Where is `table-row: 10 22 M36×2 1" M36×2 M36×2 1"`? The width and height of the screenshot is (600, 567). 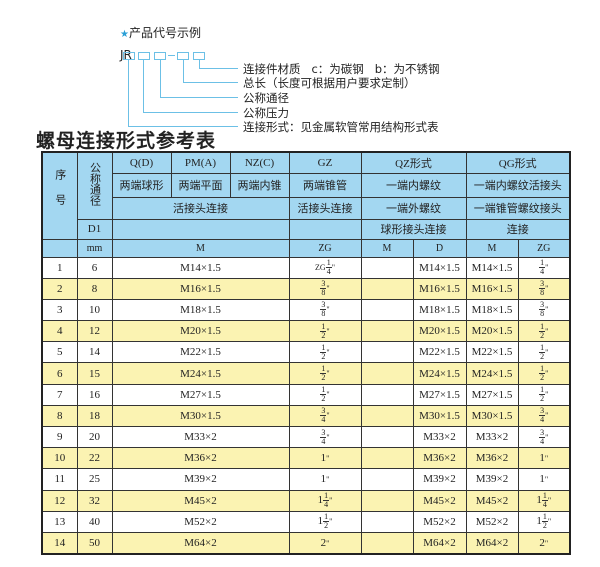 table-row: 10 22 M36×2 1" M36×2 M36×2 1" is located at coordinates (306, 458).